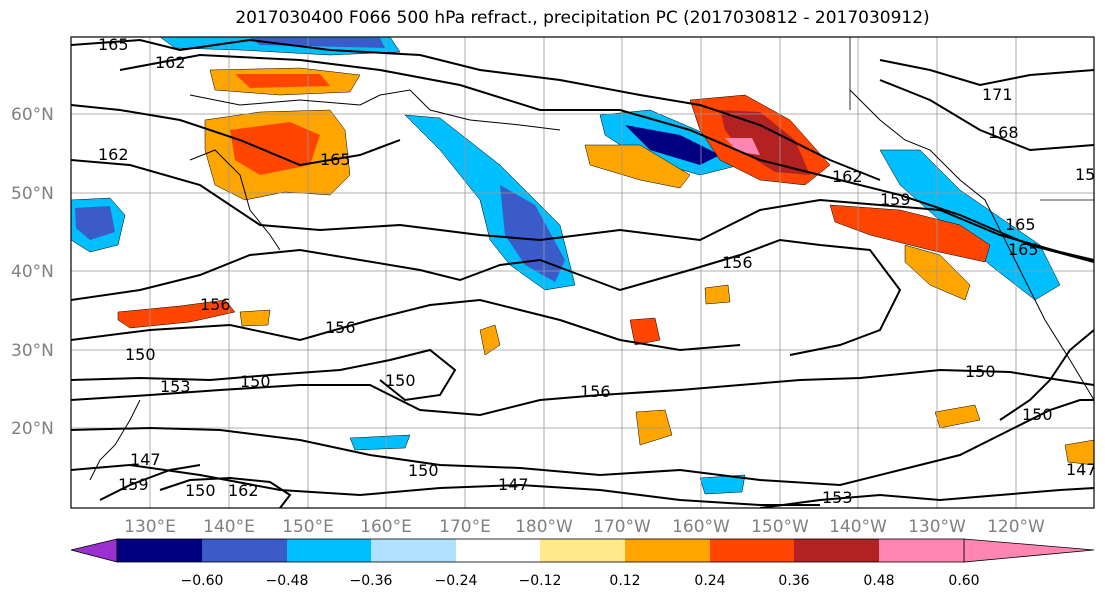 The image size is (1105, 601). What do you see at coordinates (937, 527) in the screenshot?
I see `lon-label: 130°W` at bounding box center [937, 527].